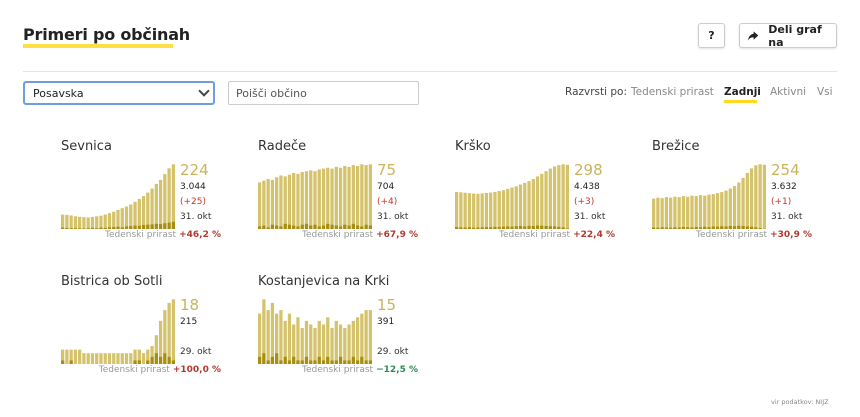  What do you see at coordinates (196, 370) in the screenshot?
I see `weekly-growth-value: +100,0 %` at bounding box center [196, 370].